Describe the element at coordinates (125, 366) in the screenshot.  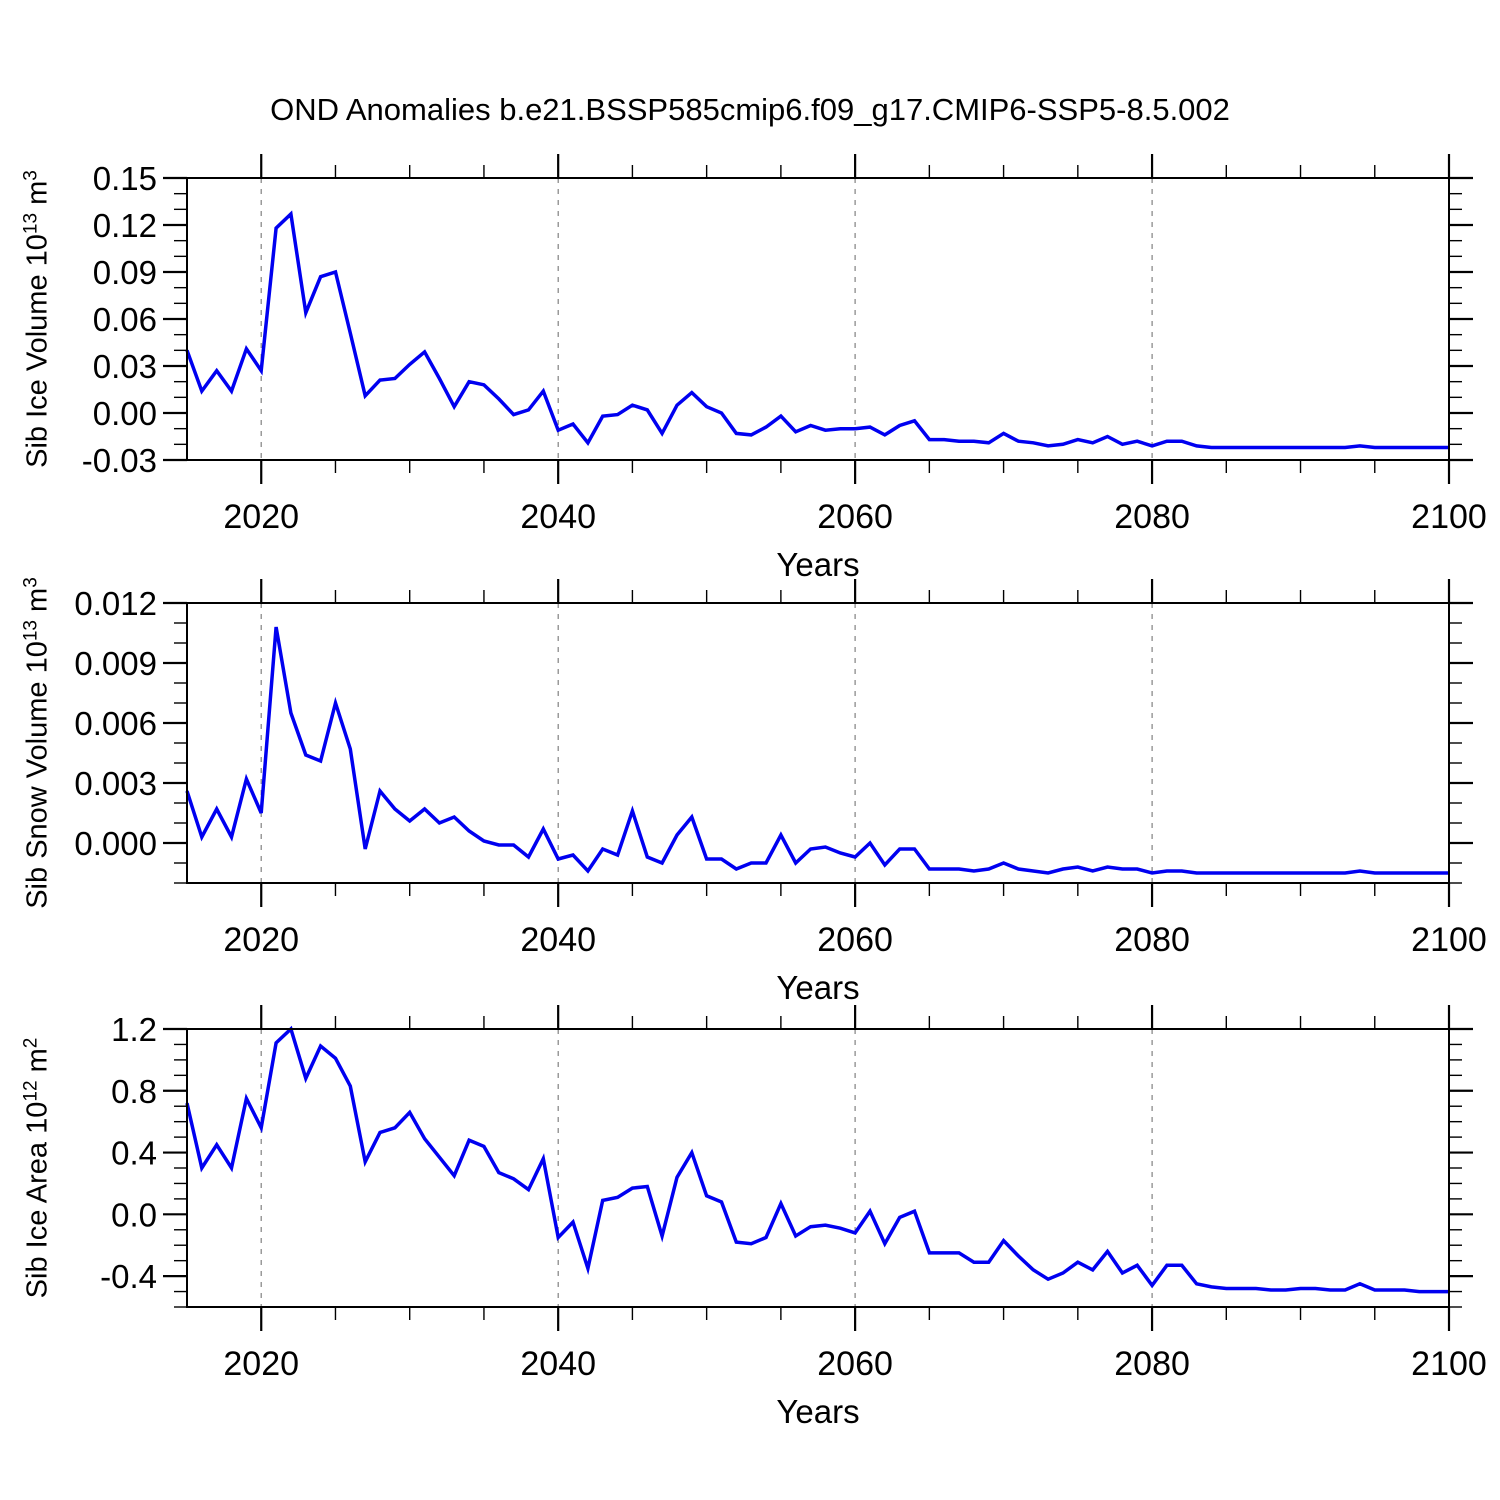
I see `y-tick-label: 0.03` at that location.